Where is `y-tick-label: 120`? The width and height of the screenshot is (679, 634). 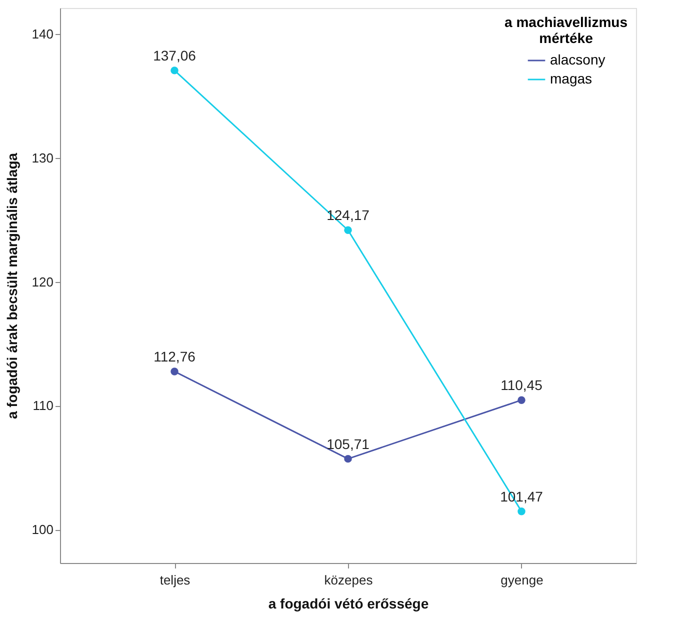
y-tick-label: 120 is located at coordinates (43, 282).